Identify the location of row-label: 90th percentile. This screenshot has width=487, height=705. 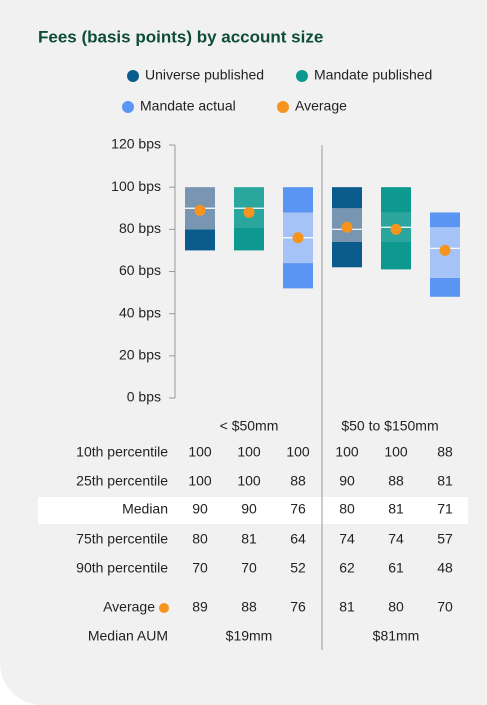
(122, 568).